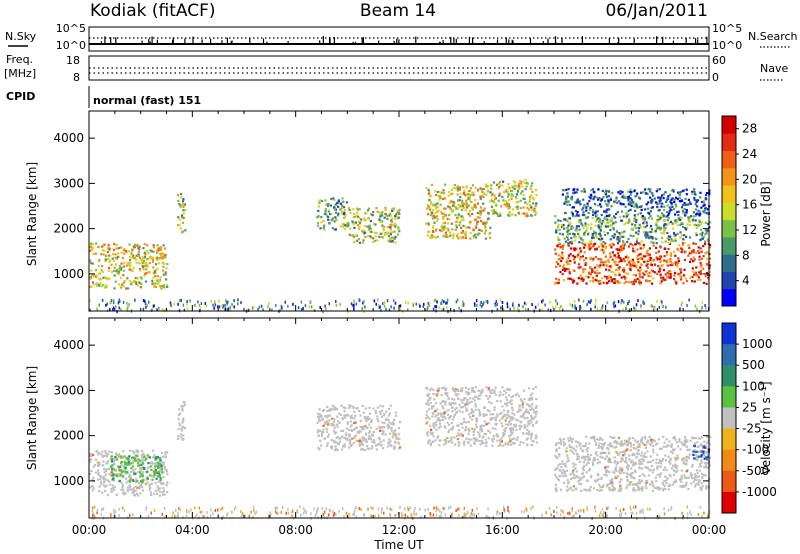 Image resolution: width=800 pixels, height=554 pixels. I want to click on colorbar-frame, so click(729, 211).